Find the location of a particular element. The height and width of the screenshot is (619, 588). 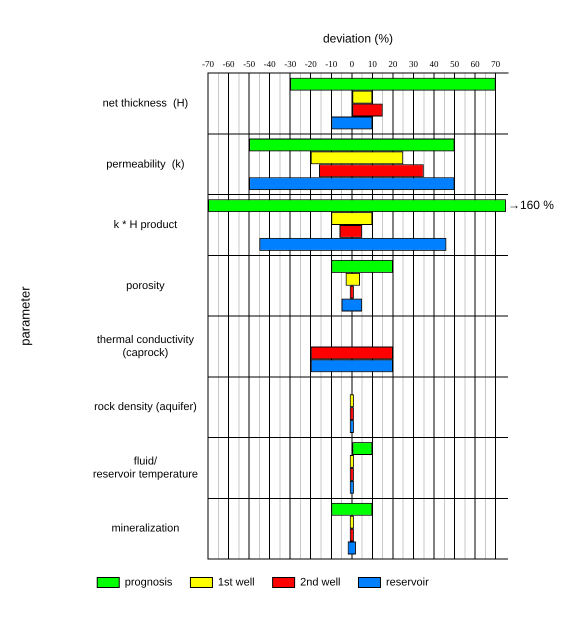

x-tick-label: 70 is located at coordinates (496, 64).